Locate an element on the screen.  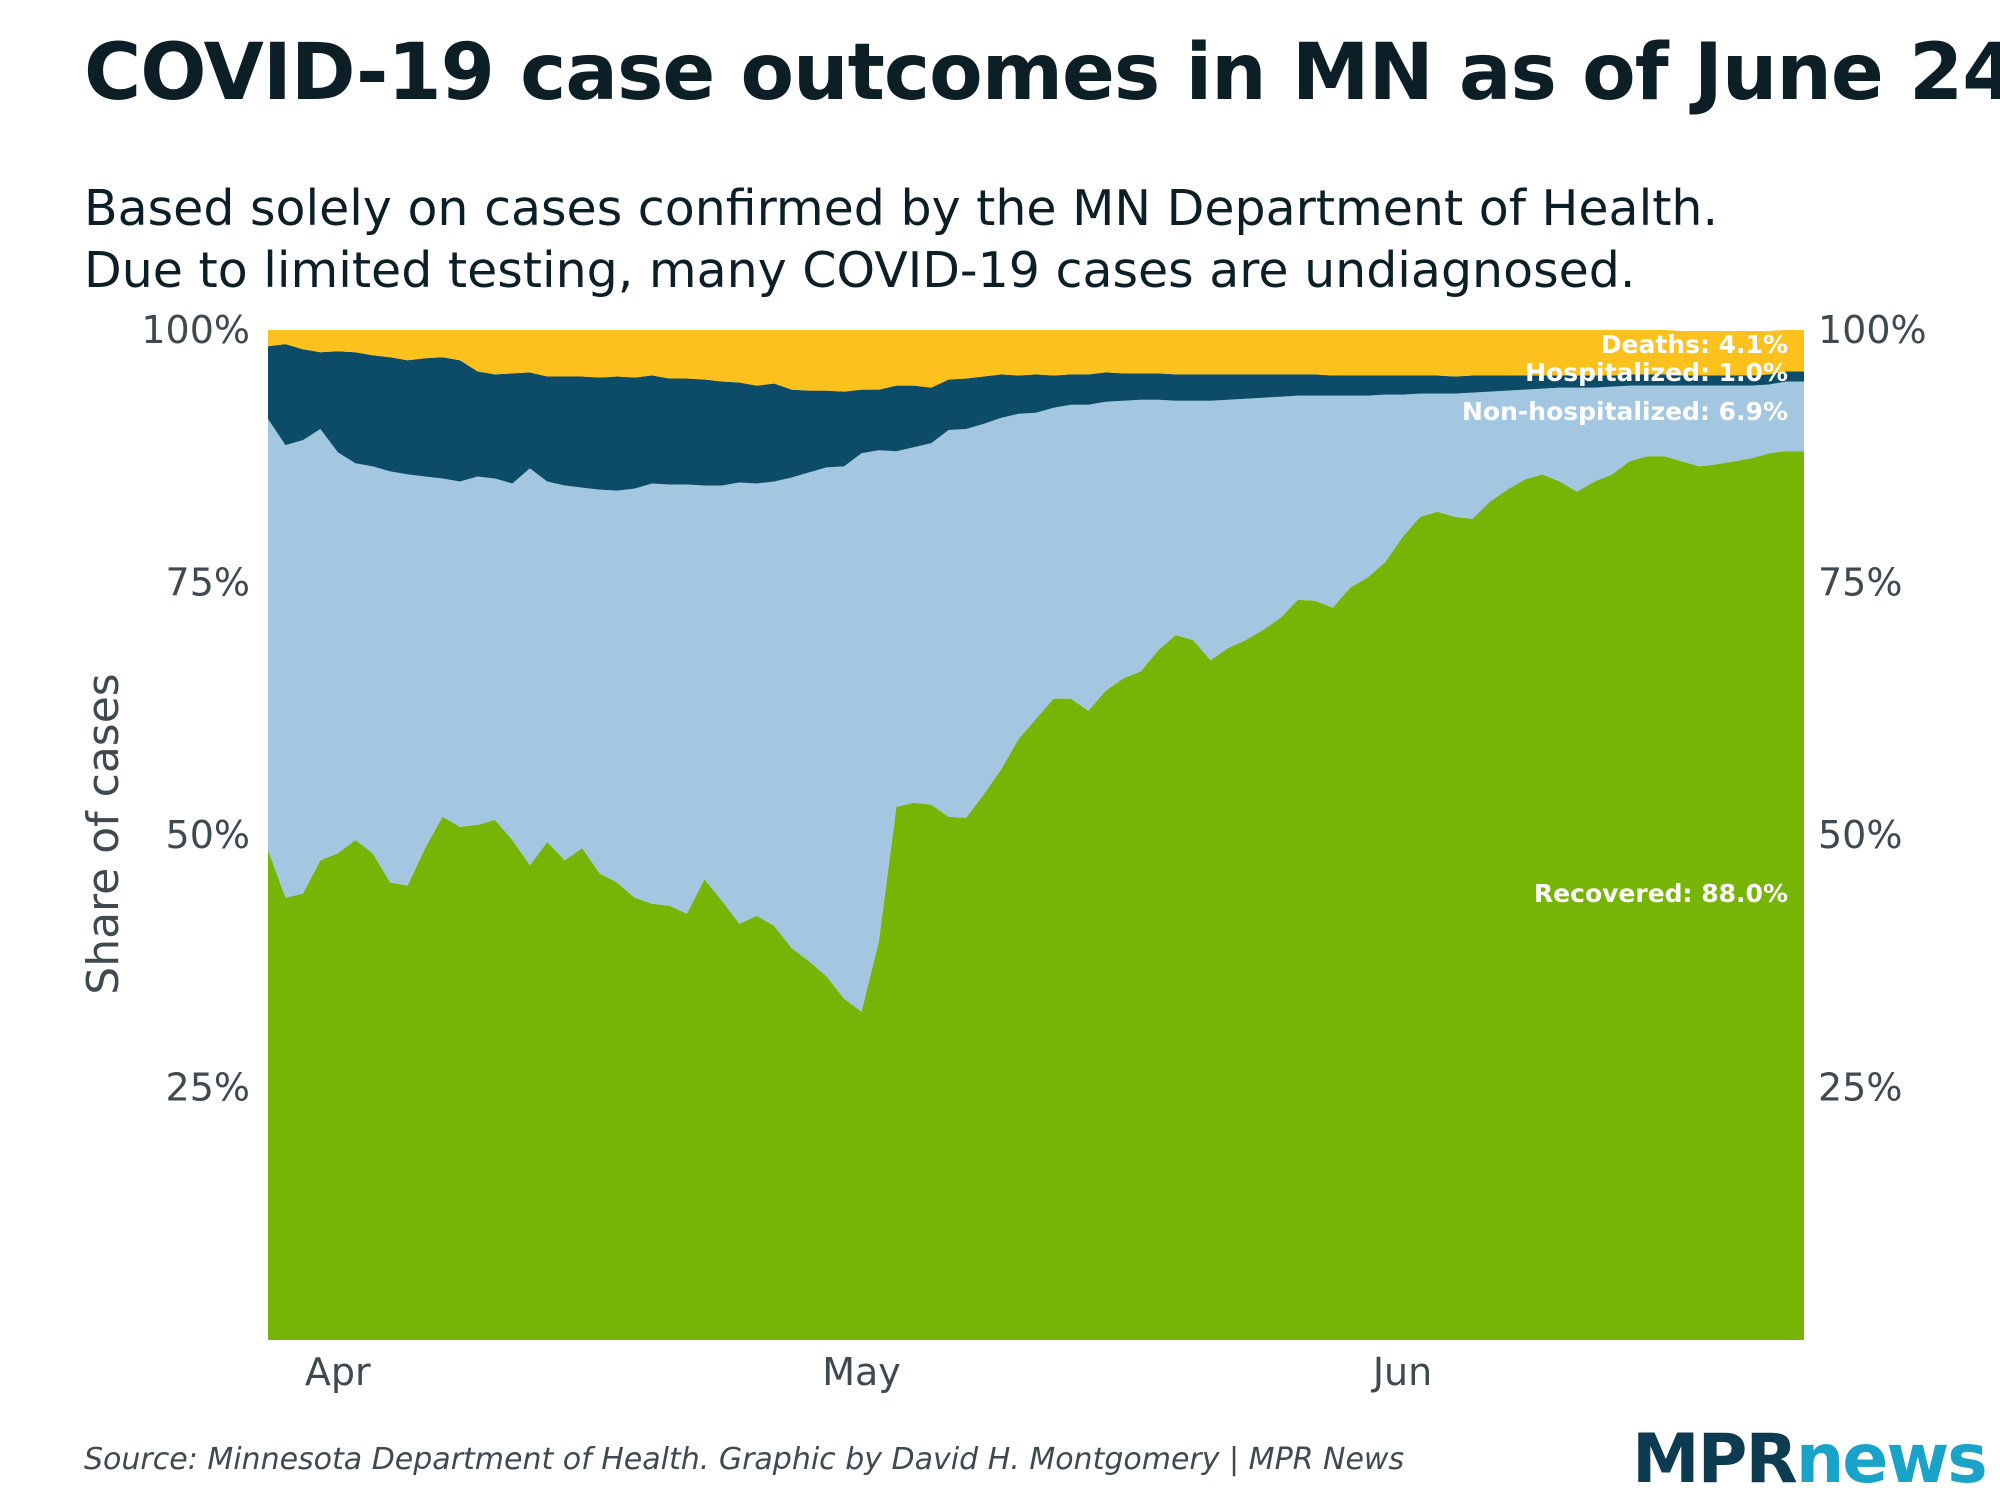
y-tick-right-50: 50% is located at coordinates (1860, 835).